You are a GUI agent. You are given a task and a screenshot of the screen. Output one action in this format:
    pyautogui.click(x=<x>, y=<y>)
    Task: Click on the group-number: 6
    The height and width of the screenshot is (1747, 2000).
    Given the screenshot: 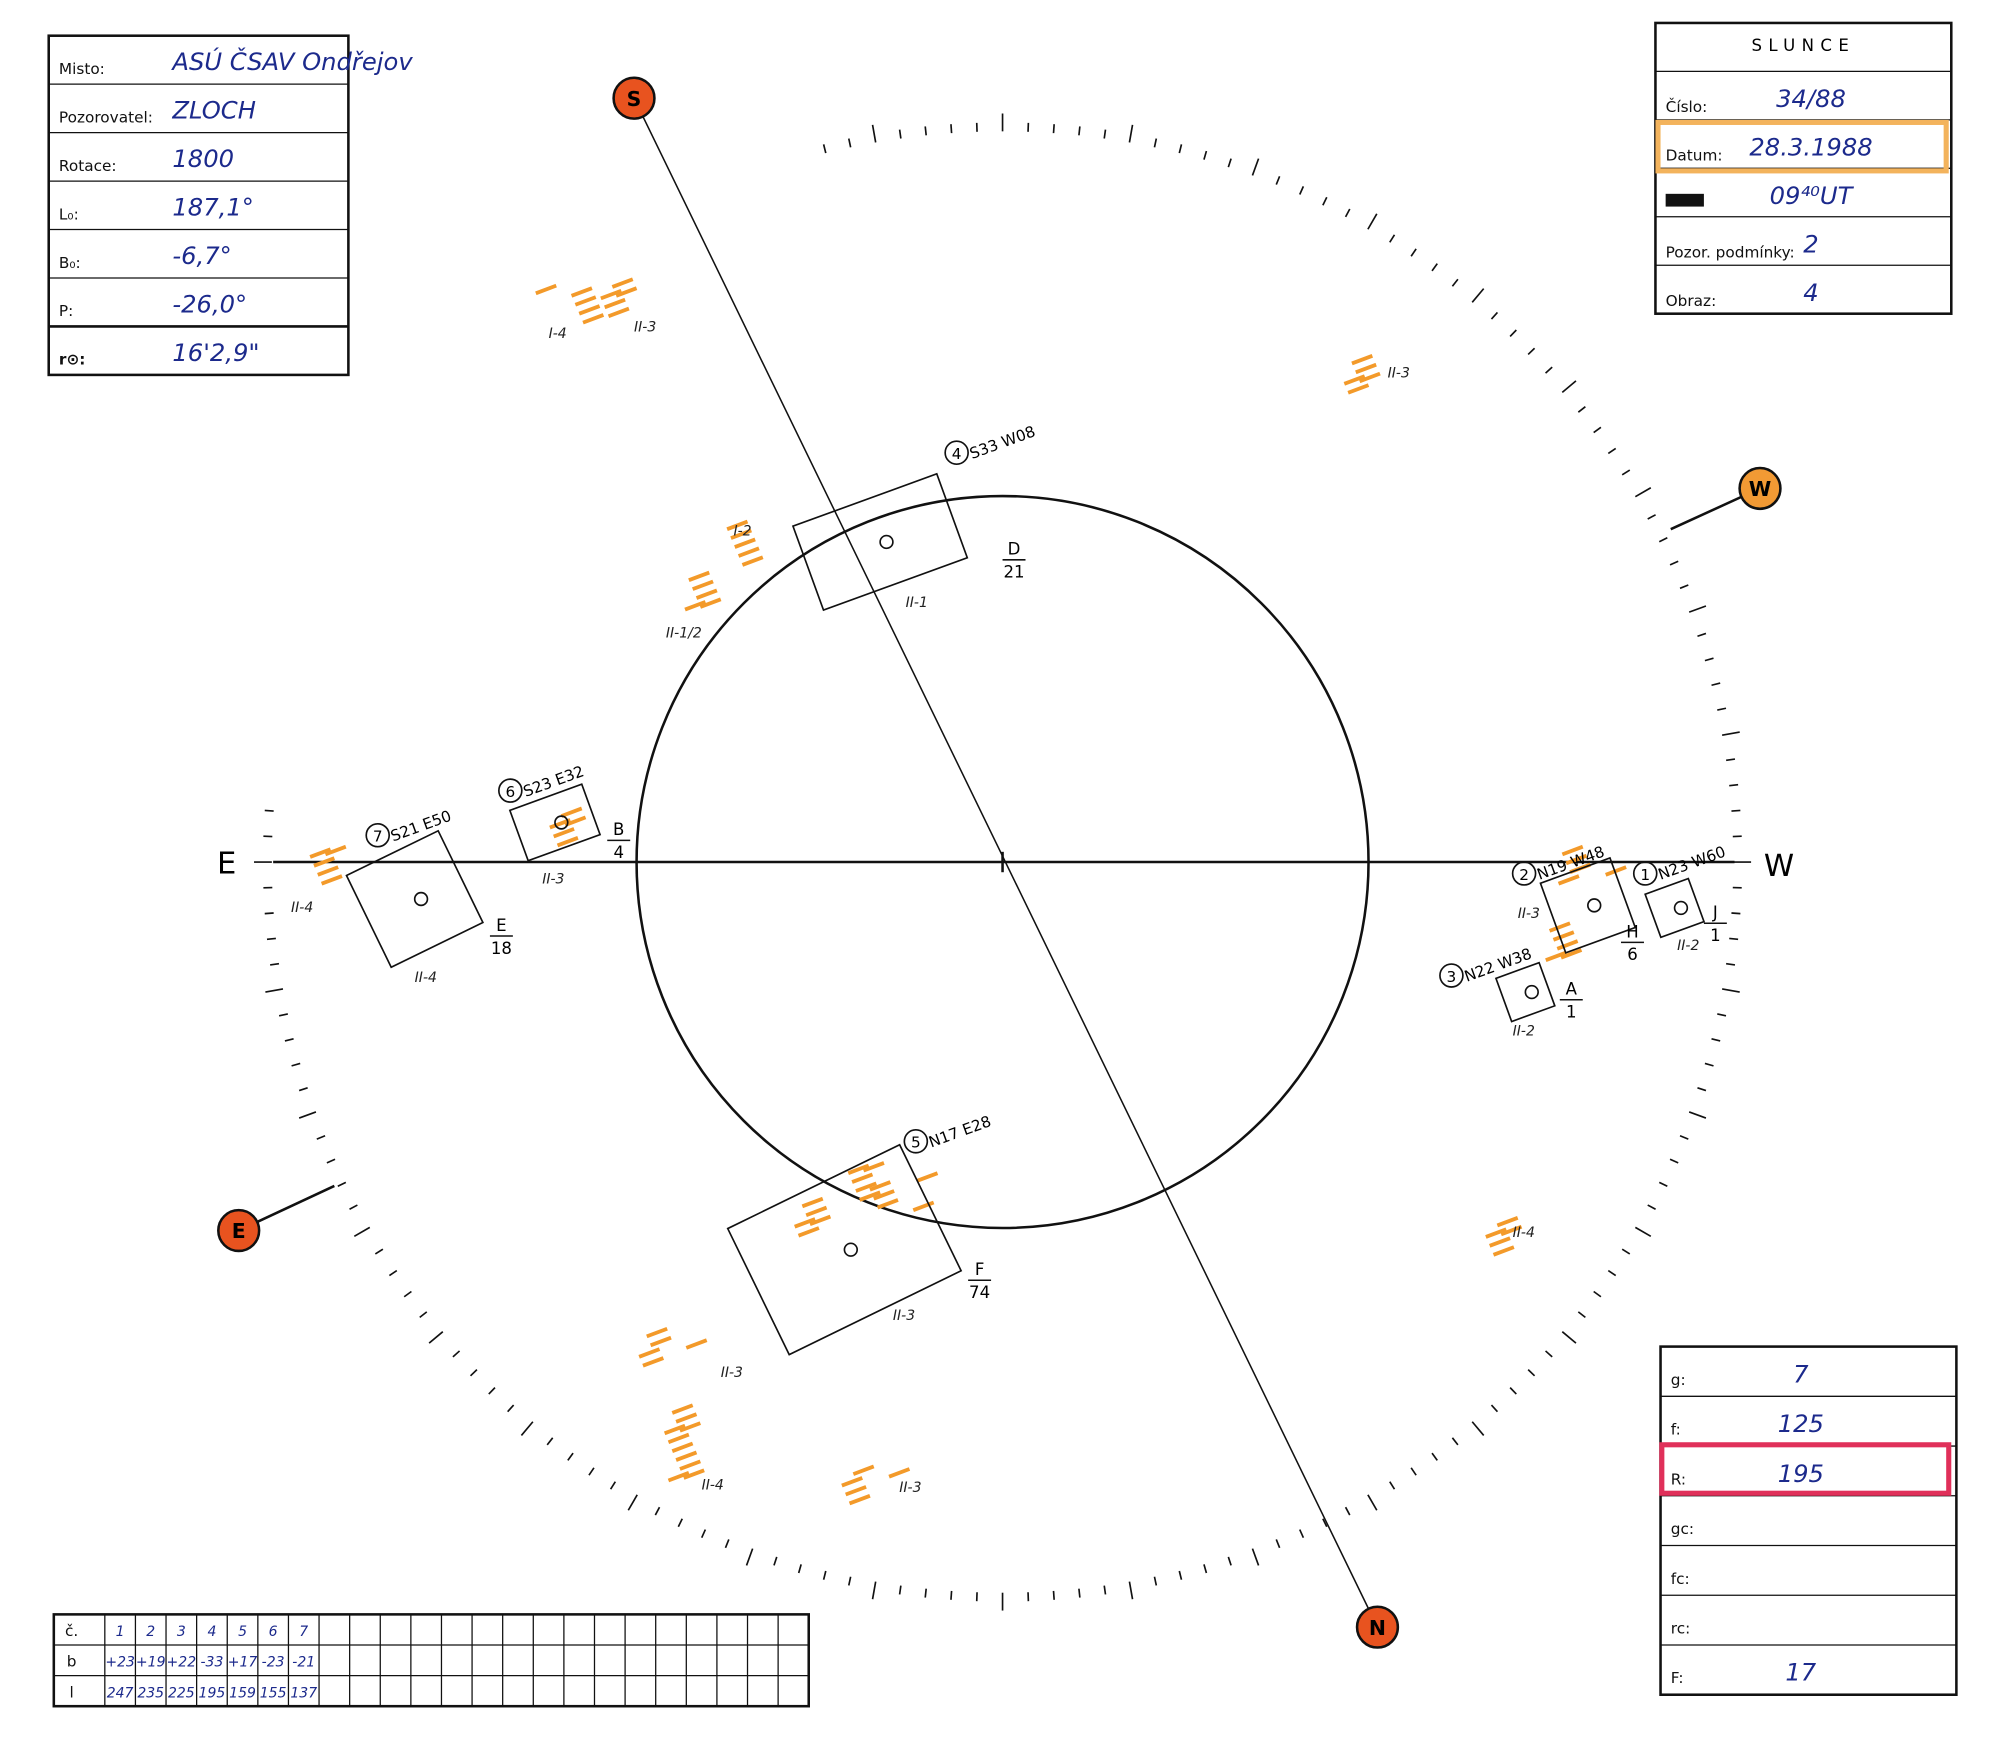 What is the action you would take?
    pyautogui.click(x=510, y=792)
    